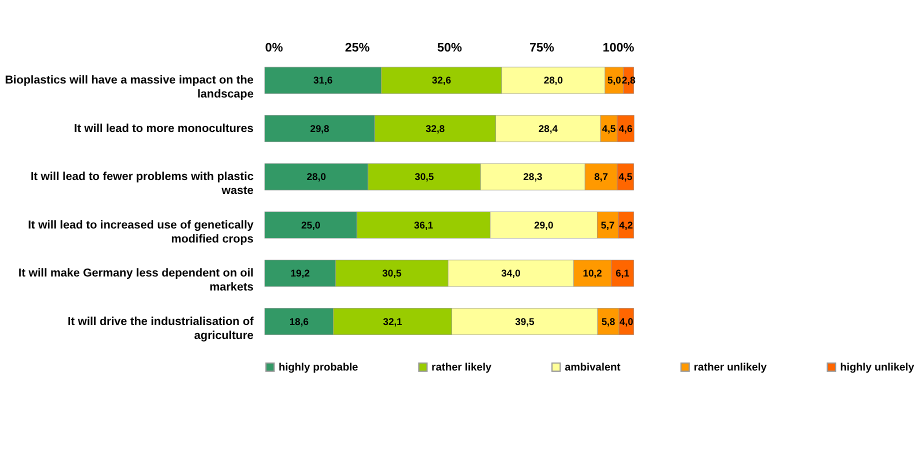  What do you see at coordinates (877, 367) in the screenshot?
I see `legend-label: highly unlikely` at bounding box center [877, 367].